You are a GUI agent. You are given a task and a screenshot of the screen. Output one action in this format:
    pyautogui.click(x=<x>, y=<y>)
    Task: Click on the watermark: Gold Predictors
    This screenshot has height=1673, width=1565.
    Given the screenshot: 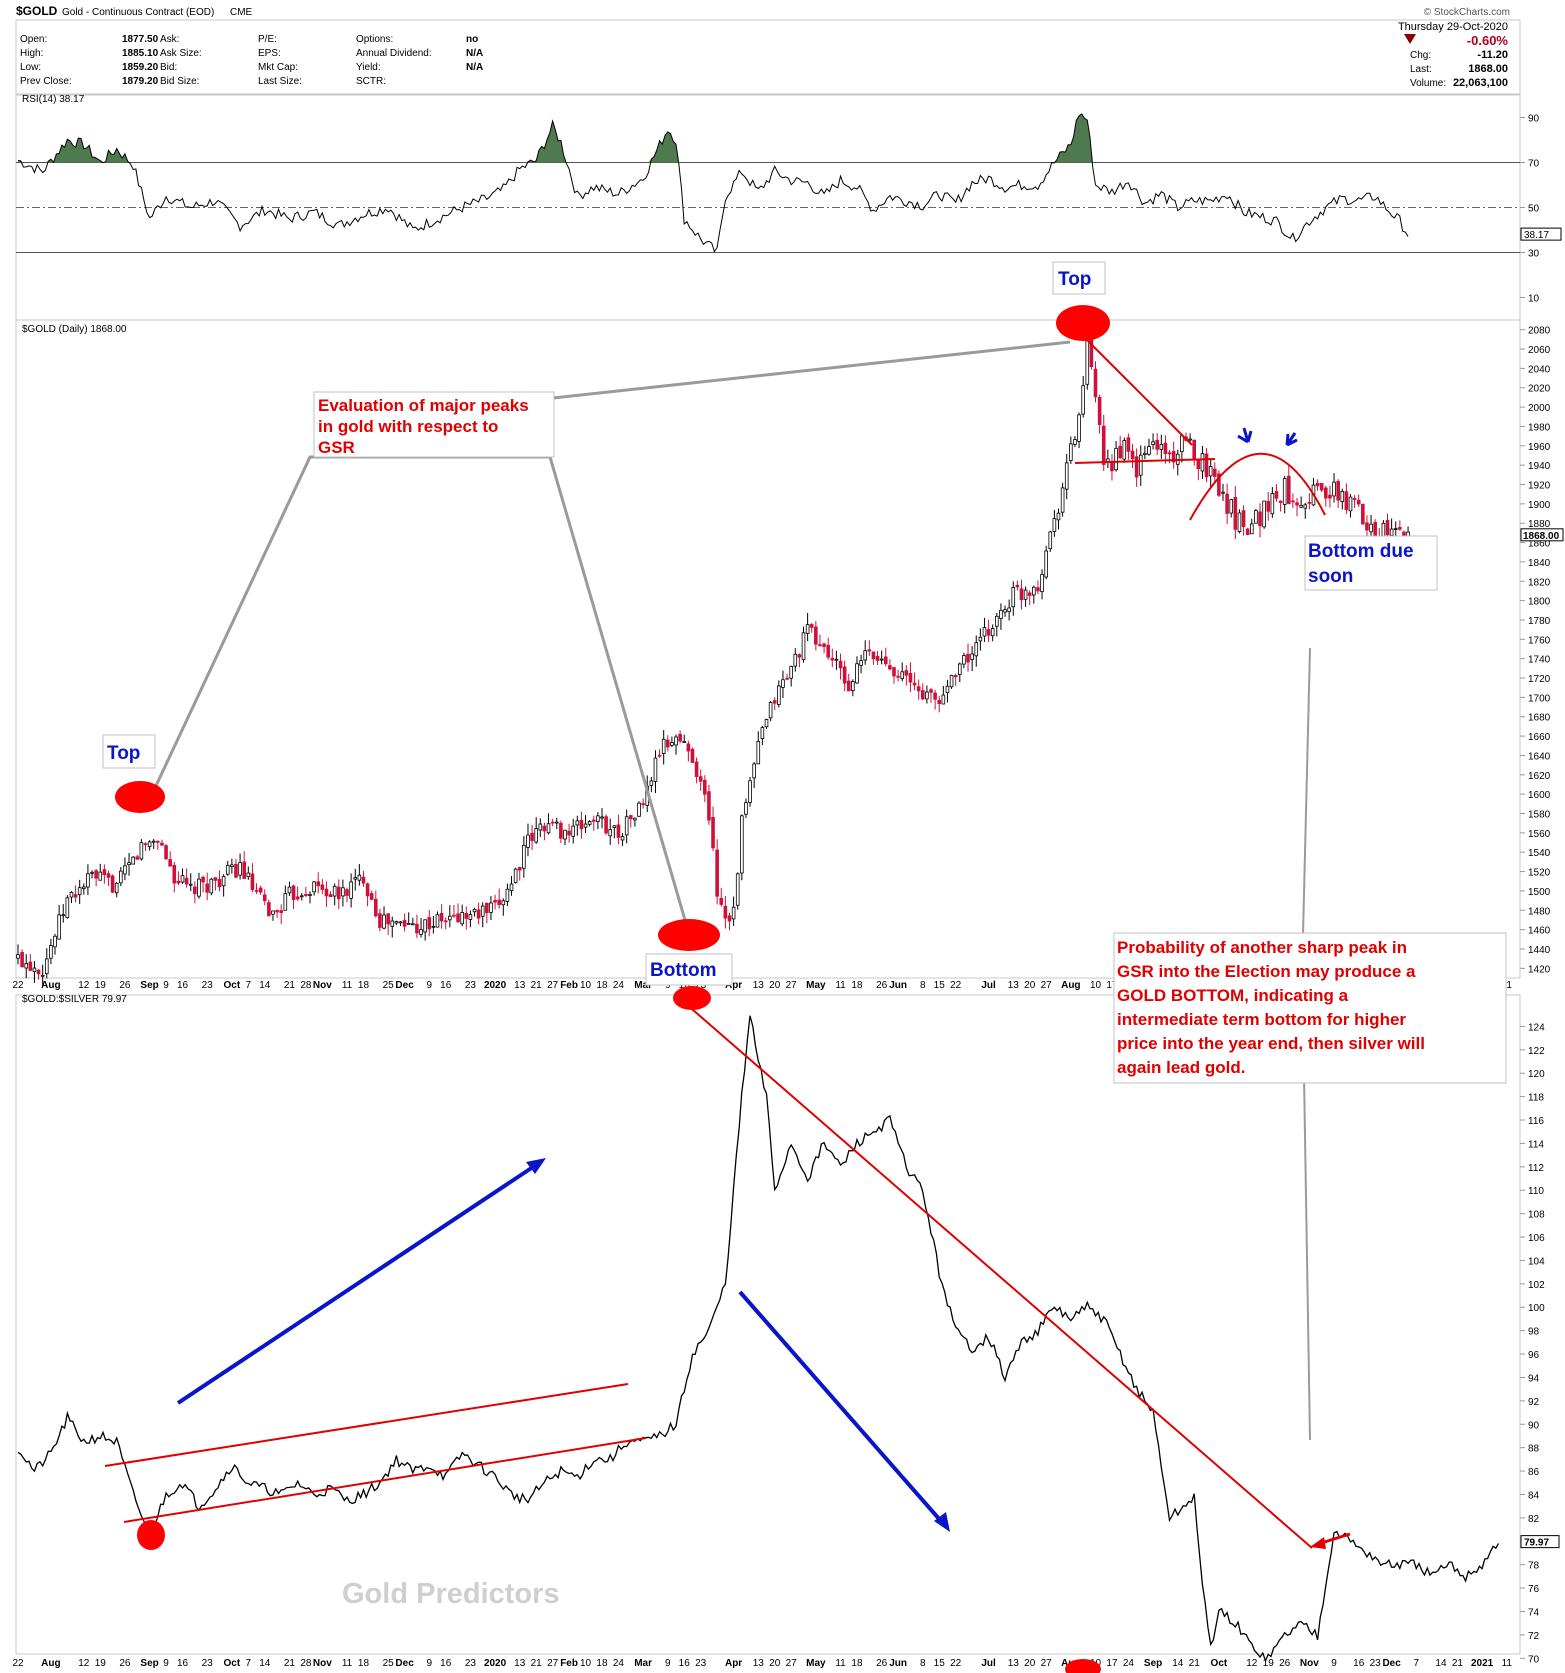 What is the action you would take?
    pyautogui.click(x=451, y=1594)
    